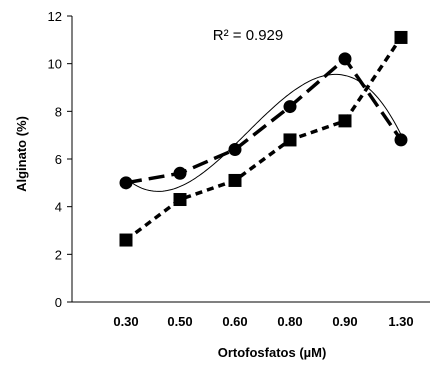  I want to click on y-tick-label: 12, so click(55, 16).